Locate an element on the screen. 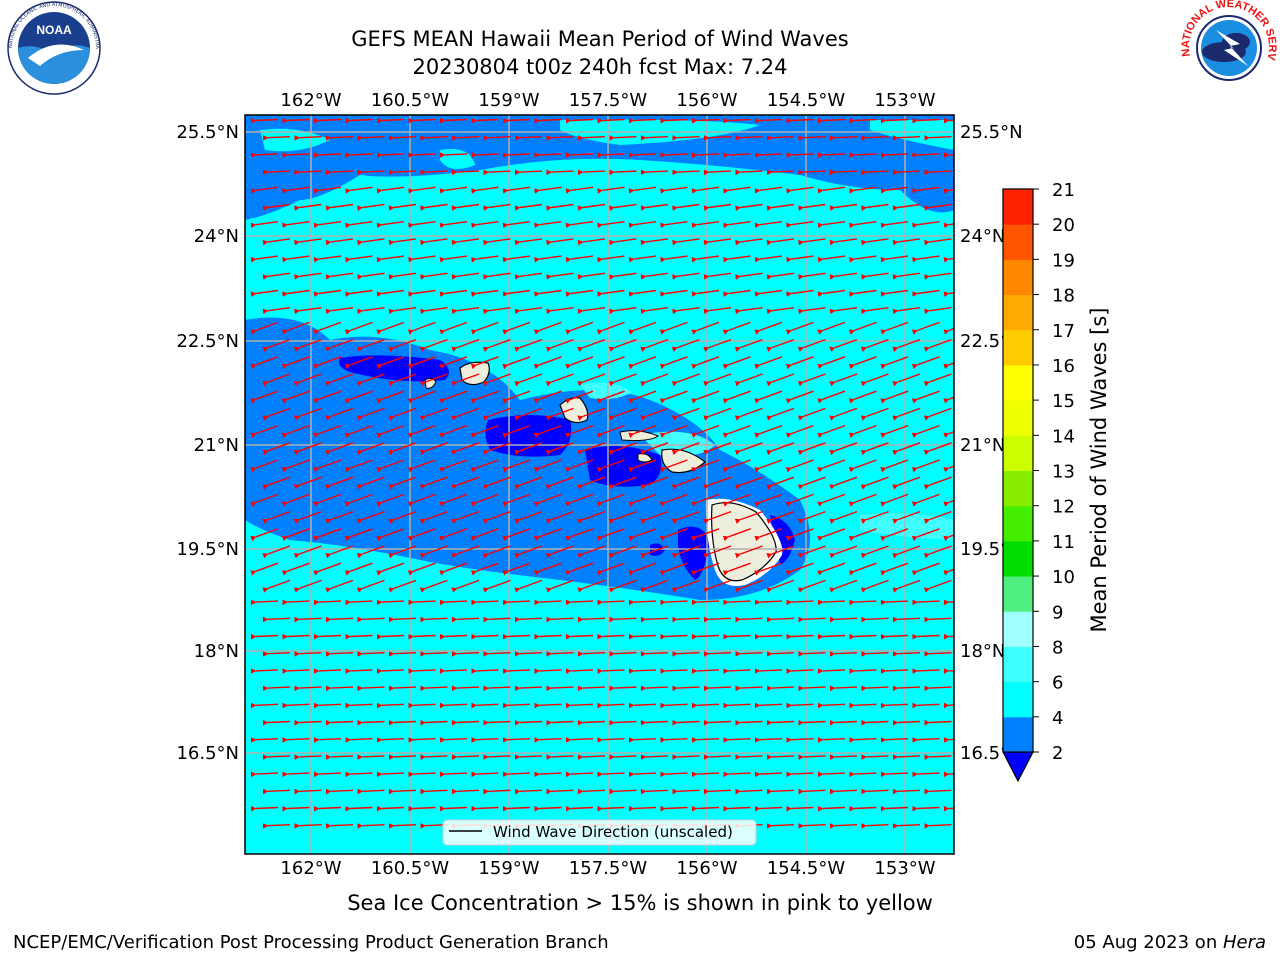 The width and height of the screenshot is (1280, 960). colorbar-tick-label: 21 is located at coordinates (1063, 190).